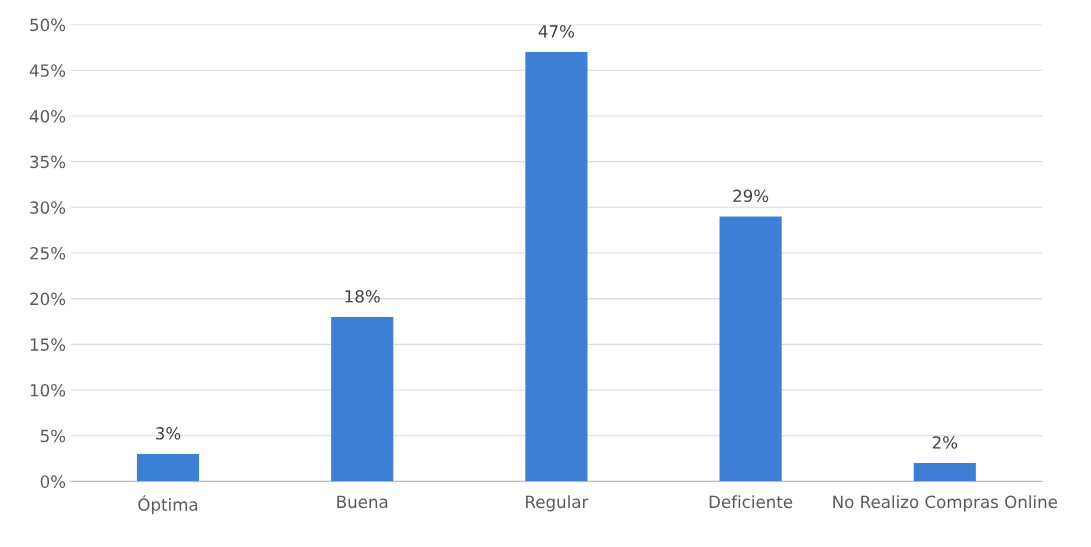 The image size is (1091, 547). I want to click on y-tick-label: 45%, so click(47, 70).